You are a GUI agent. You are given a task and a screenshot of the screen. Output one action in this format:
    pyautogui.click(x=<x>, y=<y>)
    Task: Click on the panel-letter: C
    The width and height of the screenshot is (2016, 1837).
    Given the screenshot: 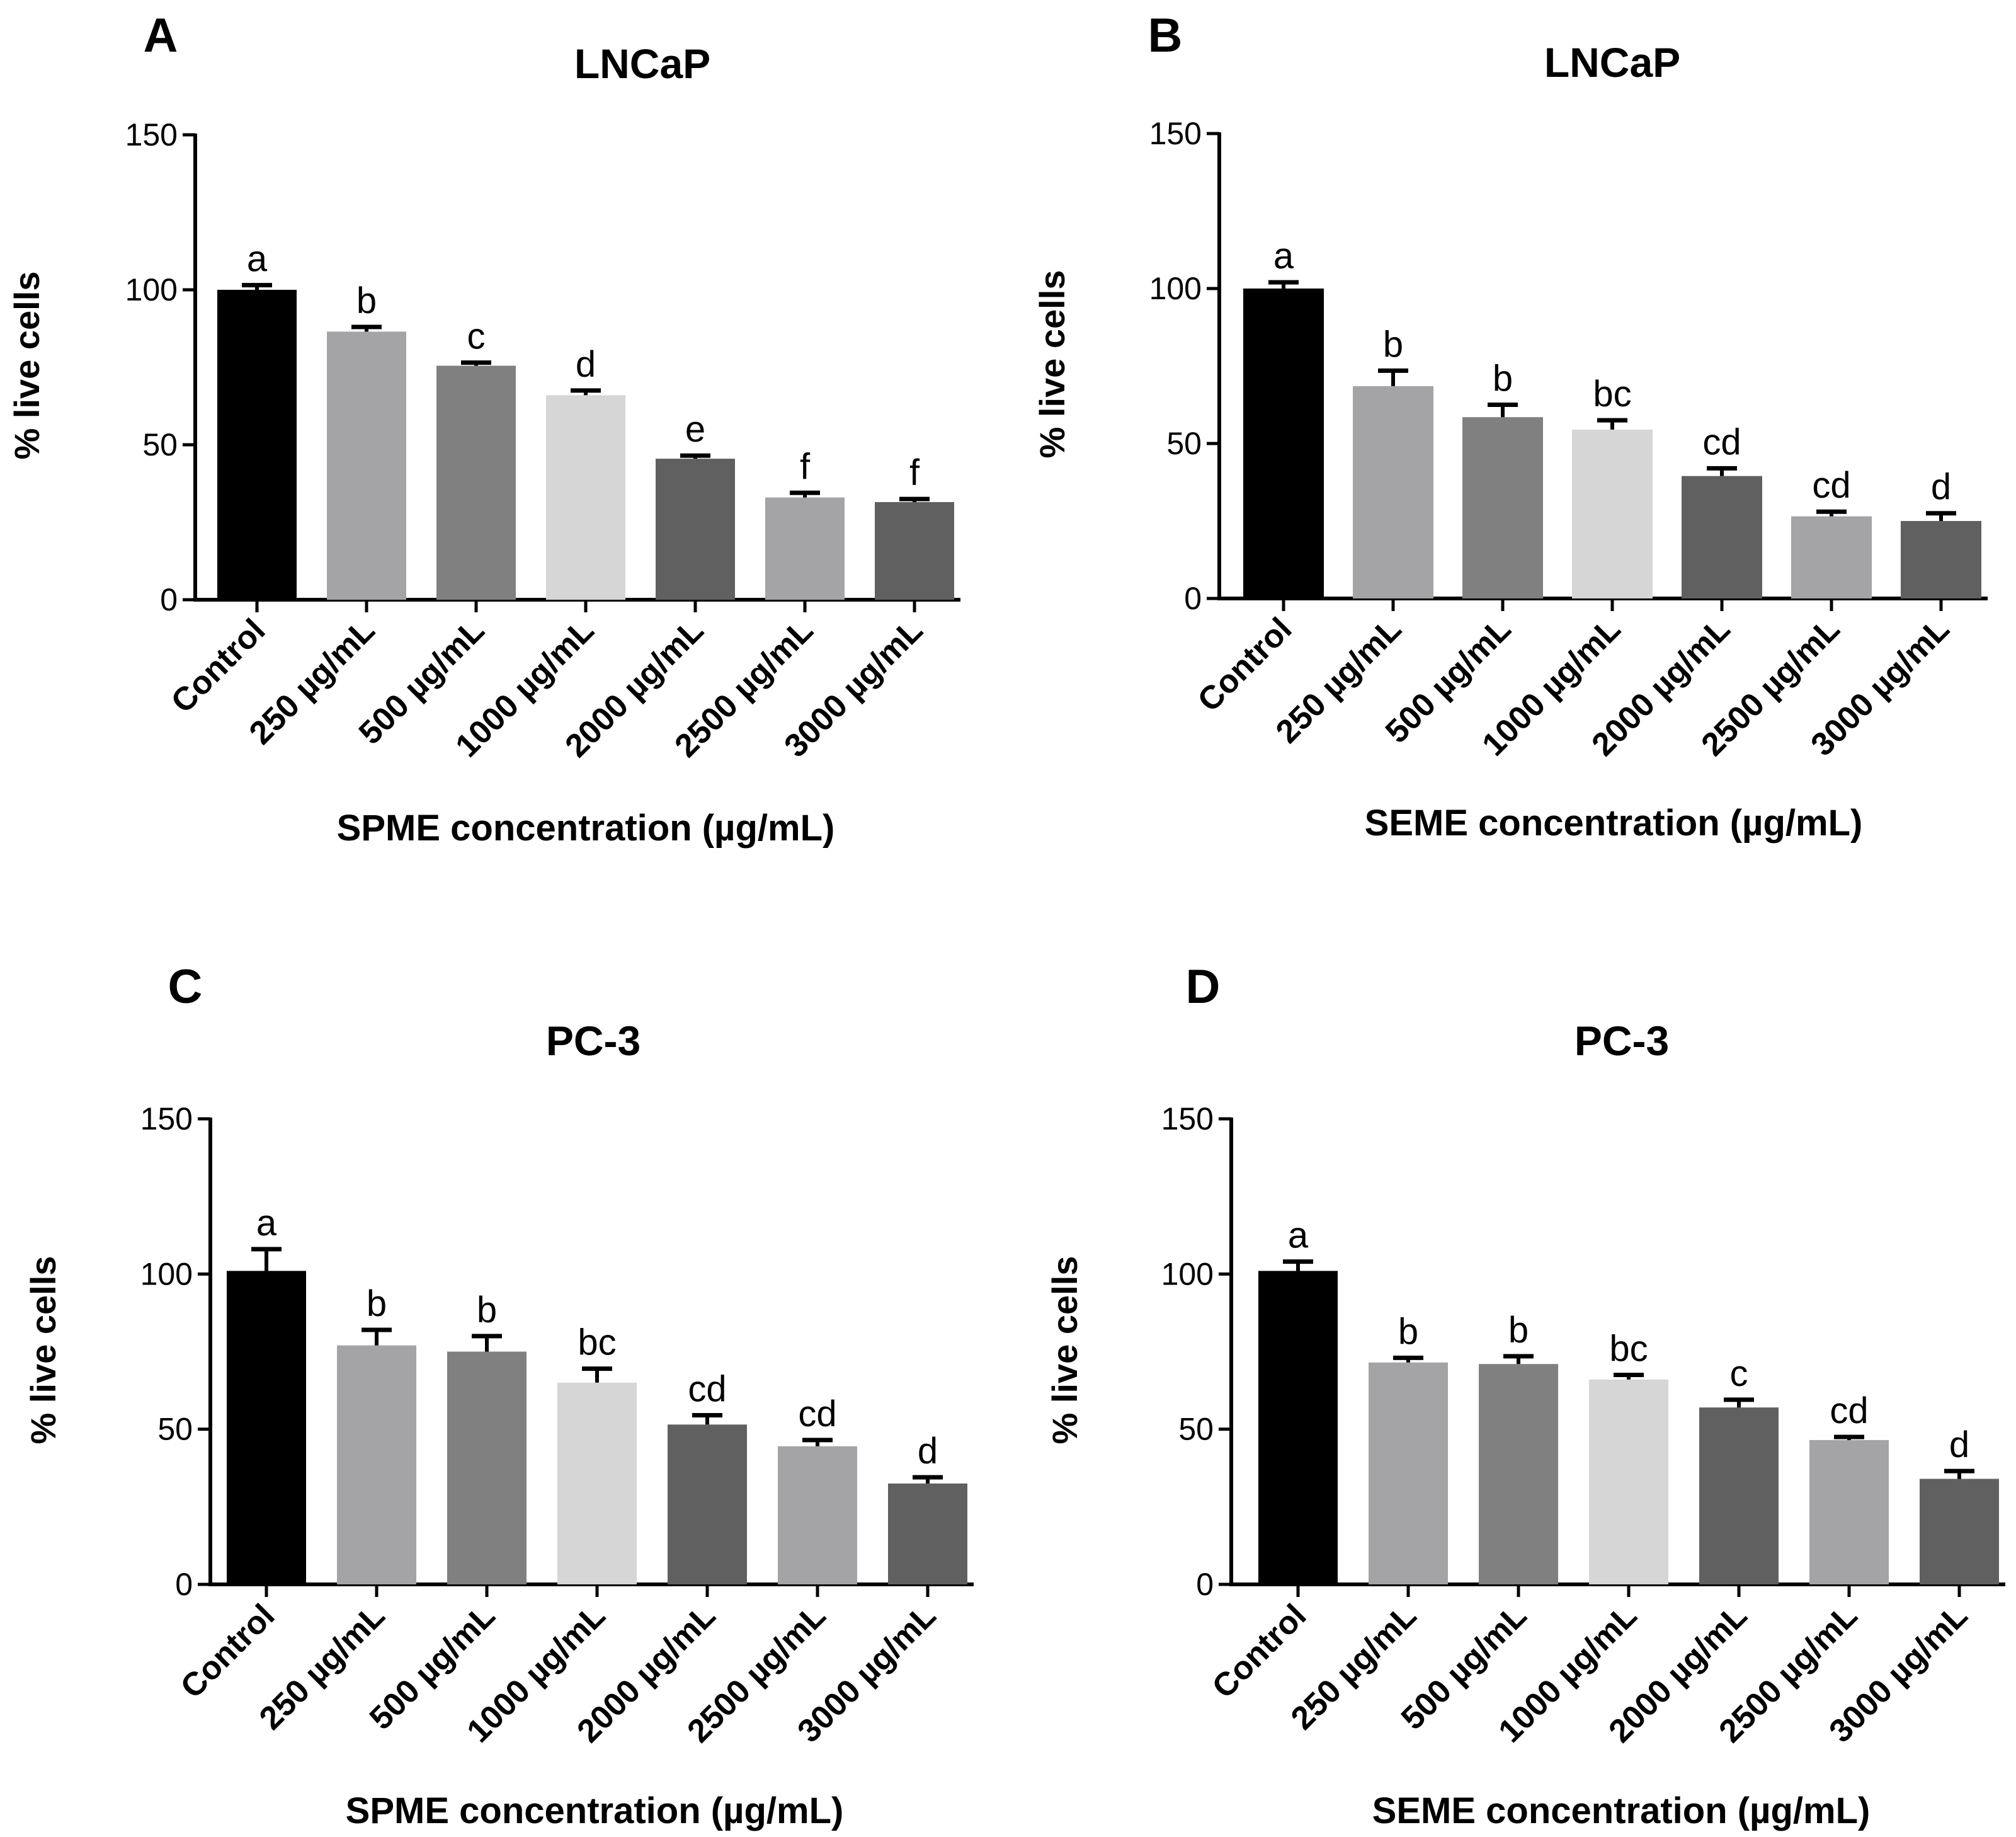 What is the action you would take?
    pyautogui.click(x=185, y=987)
    